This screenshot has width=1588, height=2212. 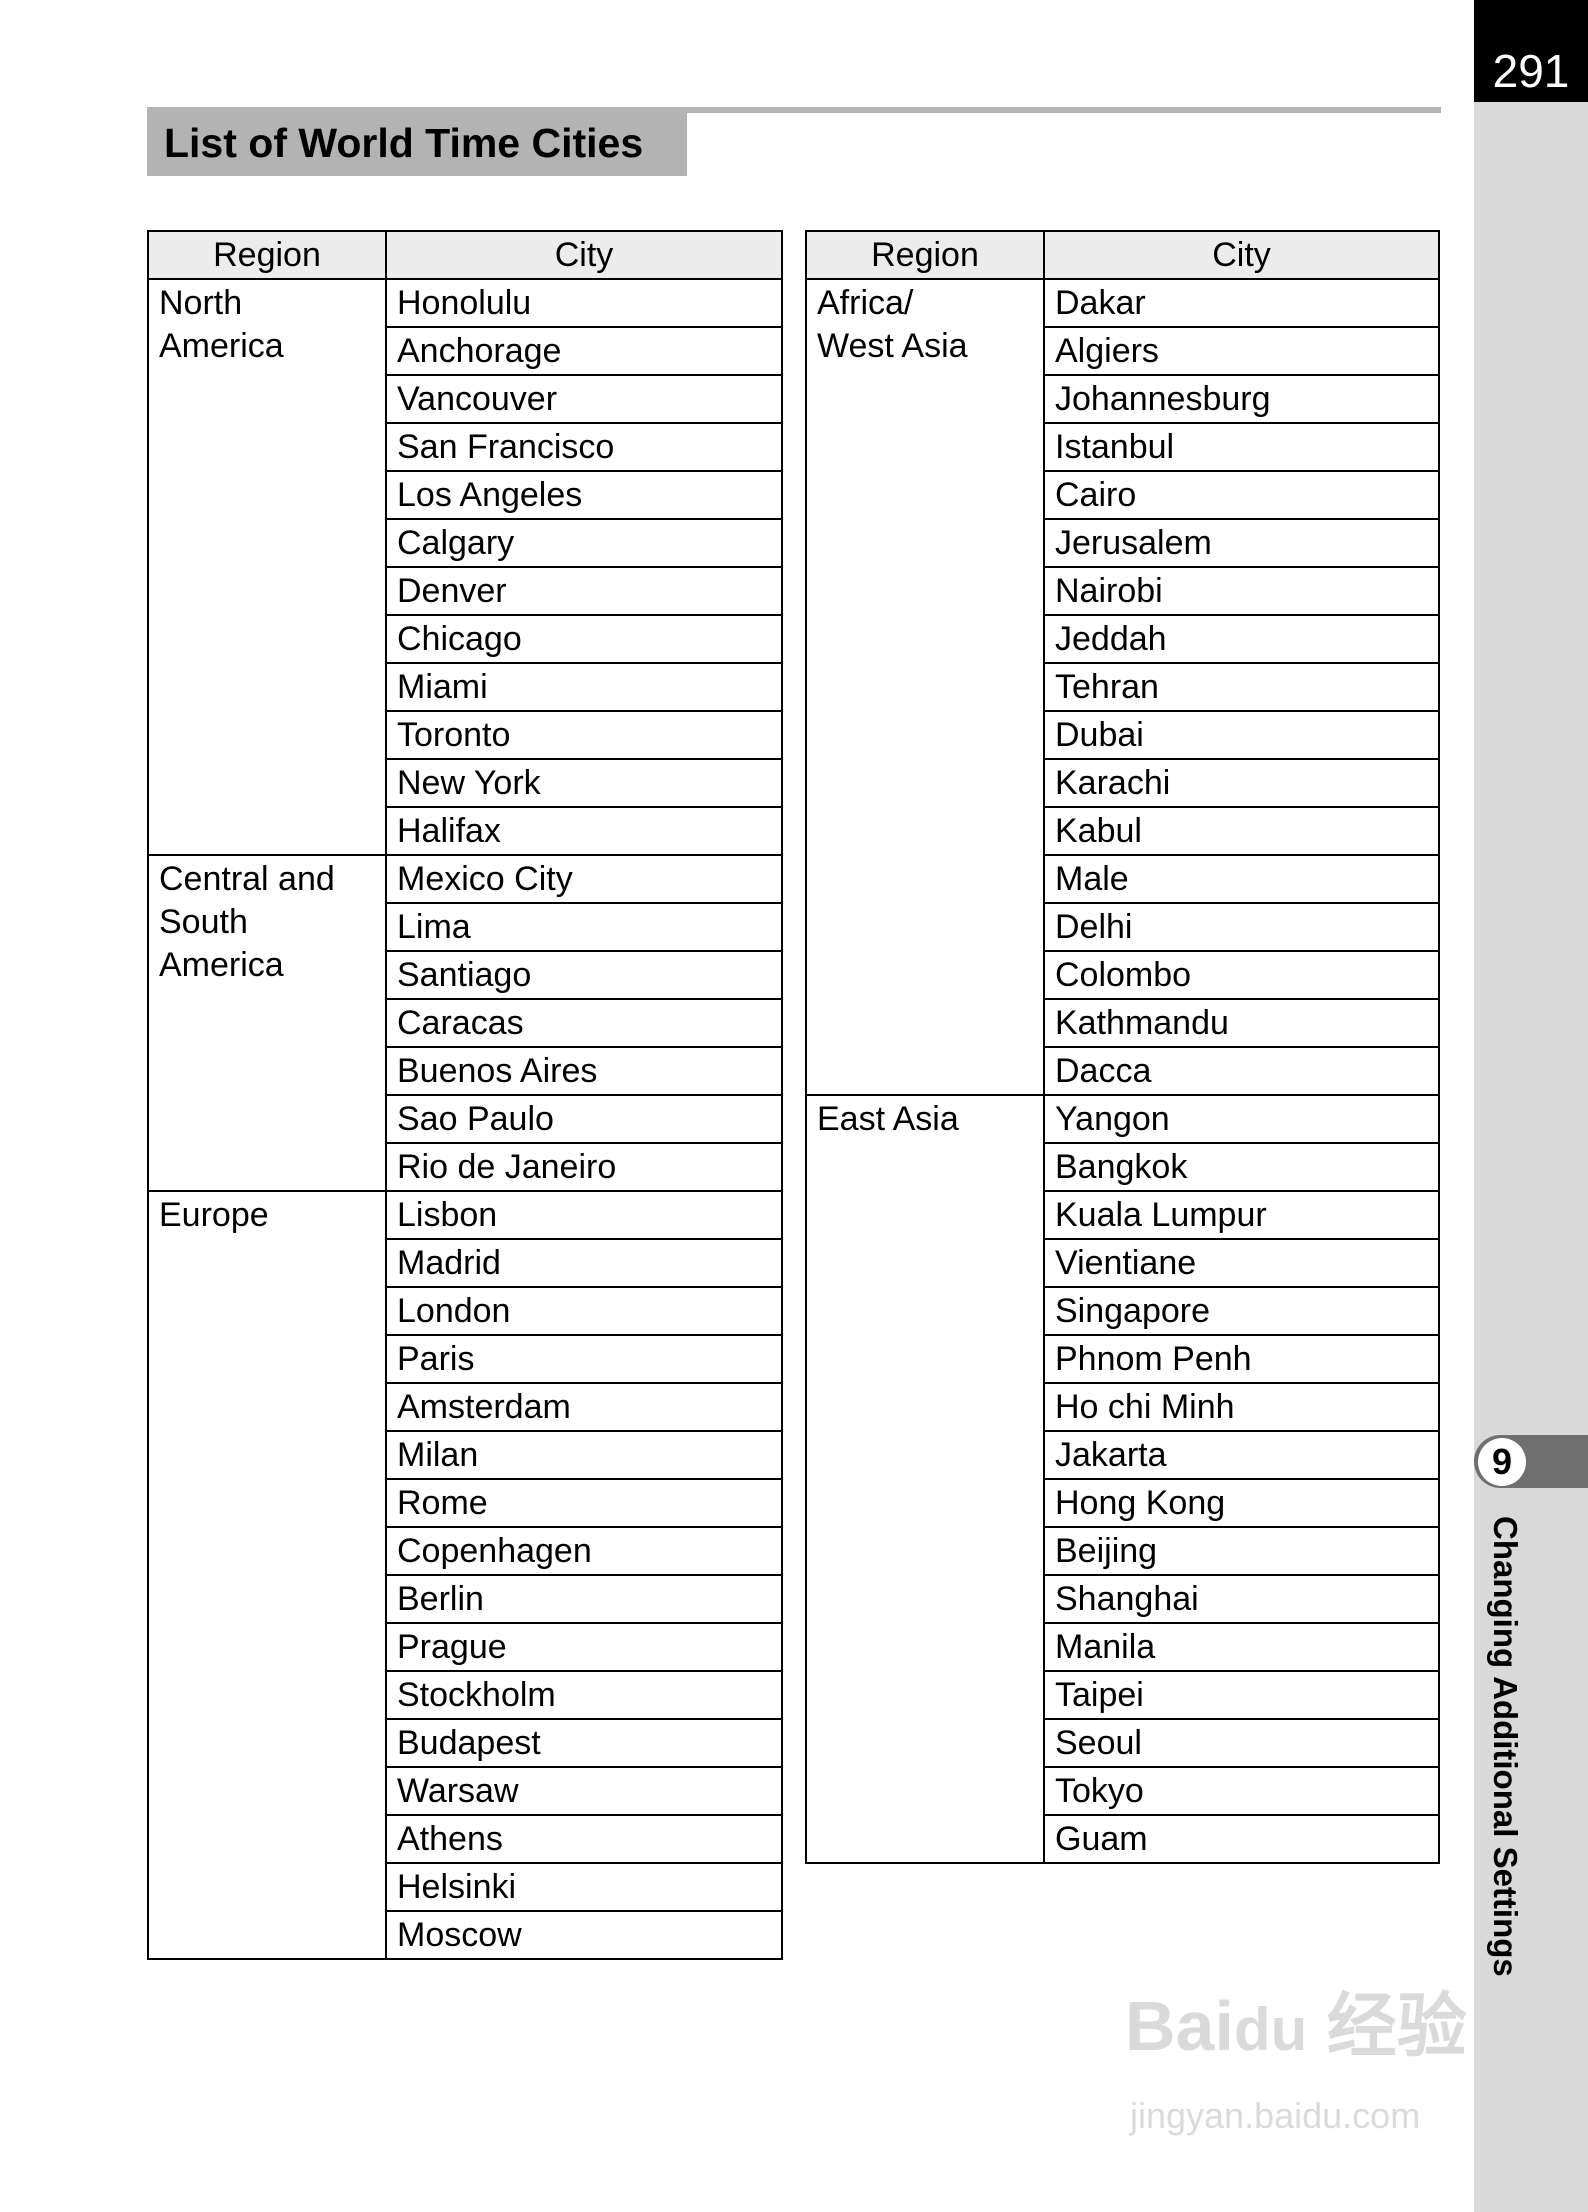 I want to click on city-cell: Warsaw, so click(x=584, y=1791).